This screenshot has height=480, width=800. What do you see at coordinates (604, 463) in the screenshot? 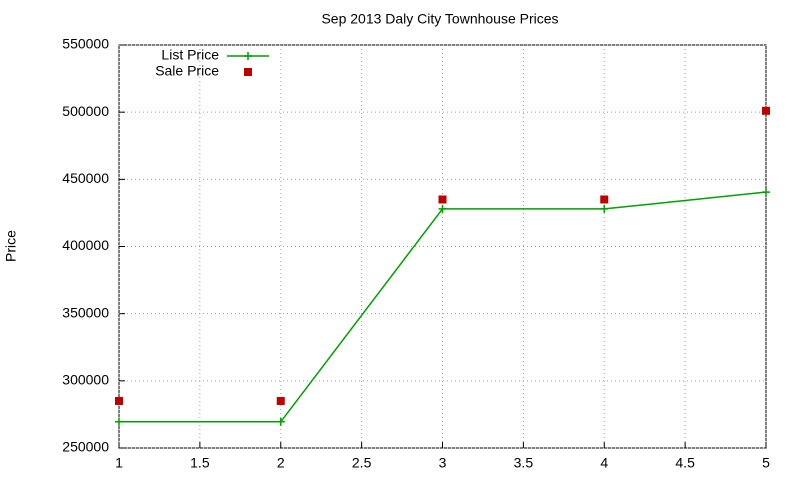
I see `x-tick-label: 4` at bounding box center [604, 463].